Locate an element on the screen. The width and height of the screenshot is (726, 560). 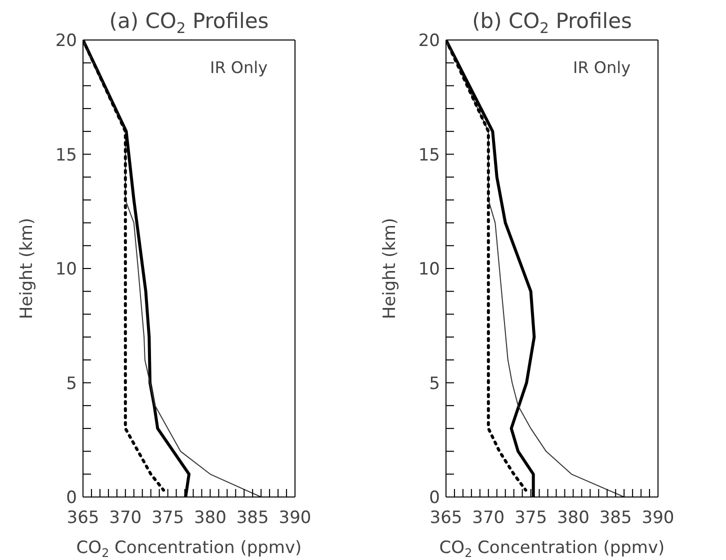
chart-title: (b) CO$_{2}$ Profiles is located at coordinates (552, 22).